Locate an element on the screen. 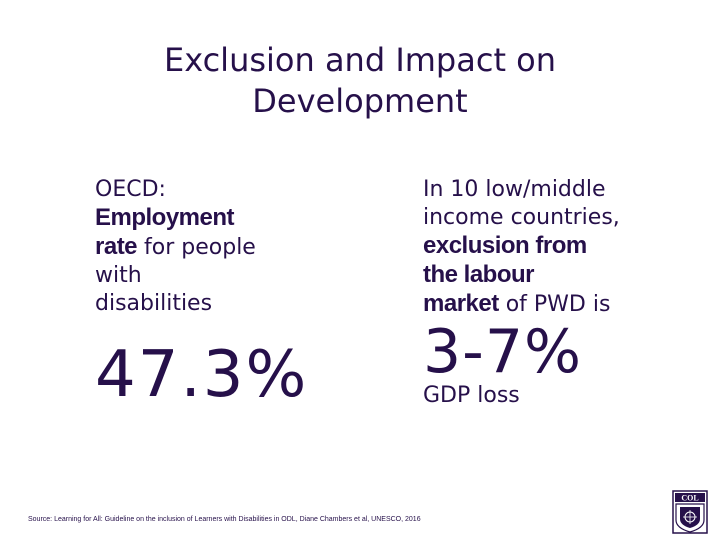  right-bold-2: the labour is located at coordinates (479, 274).